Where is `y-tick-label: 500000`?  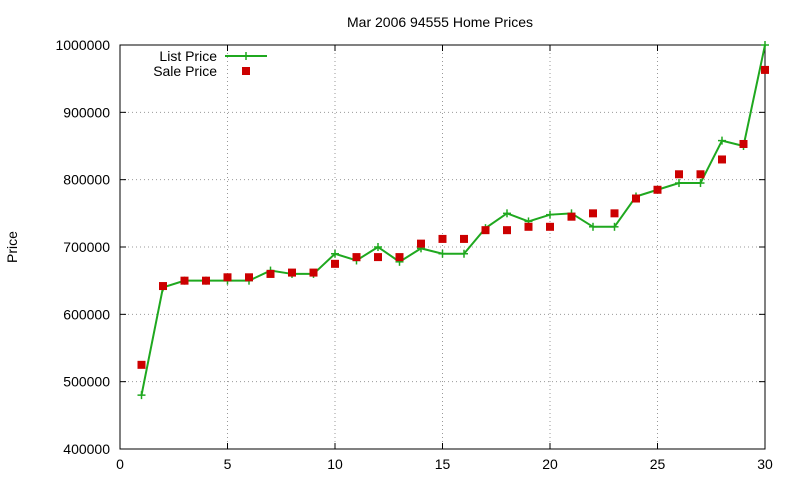
y-tick-label: 500000 is located at coordinates (86, 382).